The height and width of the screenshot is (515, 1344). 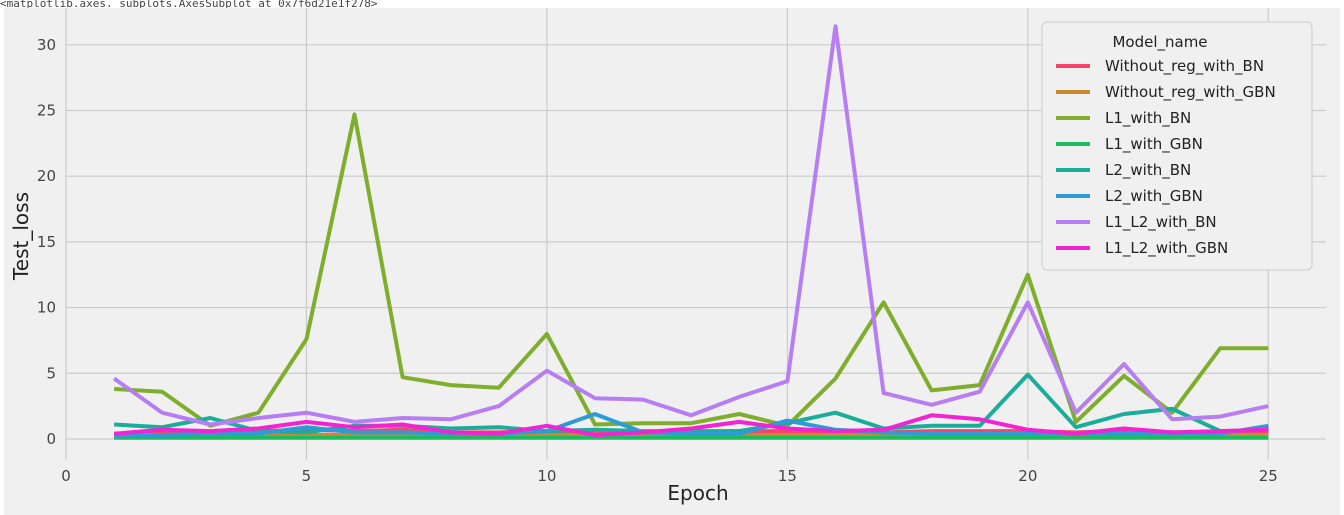 I want to click on y-axis-label: Test_loss, so click(x=21, y=236).